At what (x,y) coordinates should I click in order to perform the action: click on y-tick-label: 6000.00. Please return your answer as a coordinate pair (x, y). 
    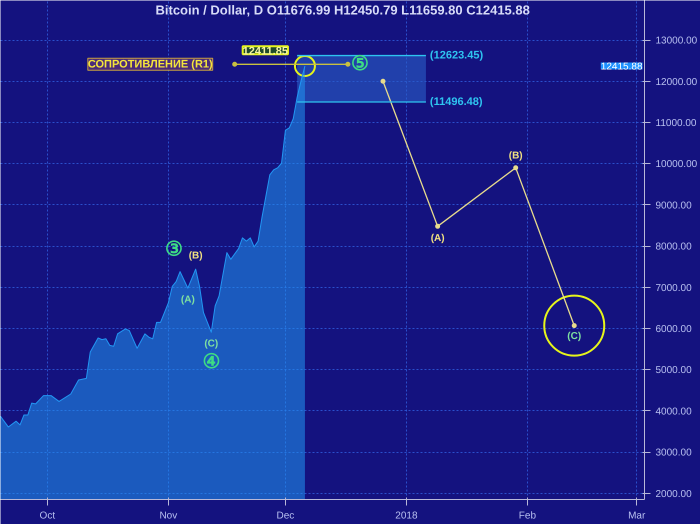
    Looking at the image, I should click on (674, 329).